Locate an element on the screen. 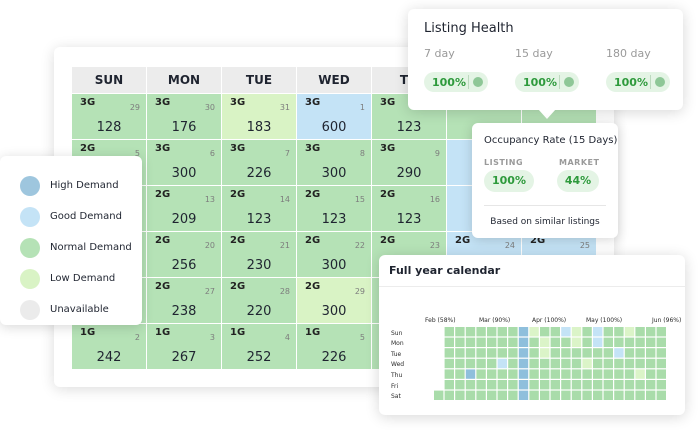 The image size is (700, 431). info-icon is located at coordinates (569, 82).